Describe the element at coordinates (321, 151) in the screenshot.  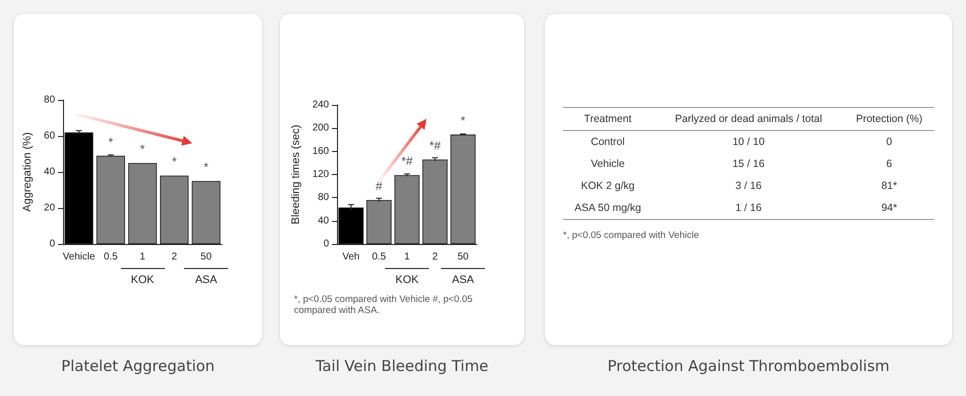
I see `y-tick-label: 160` at that location.